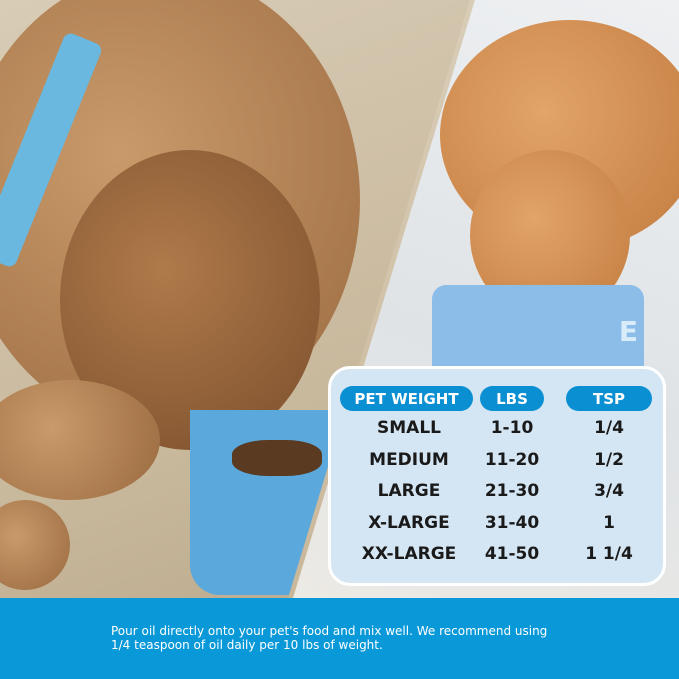 The image size is (679, 679). I want to click on cell-tsp: 1, so click(609, 523).